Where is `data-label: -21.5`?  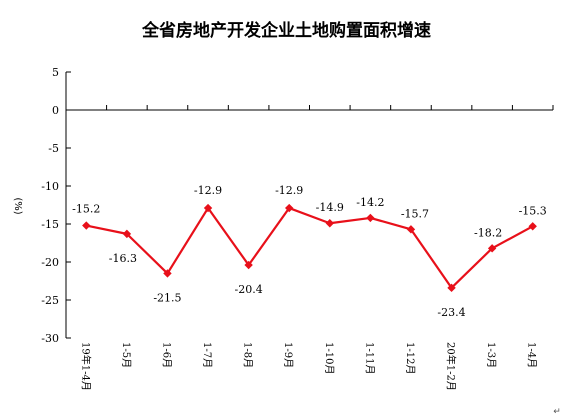
data-label: -21.5 is located at coordinates (167, 297).